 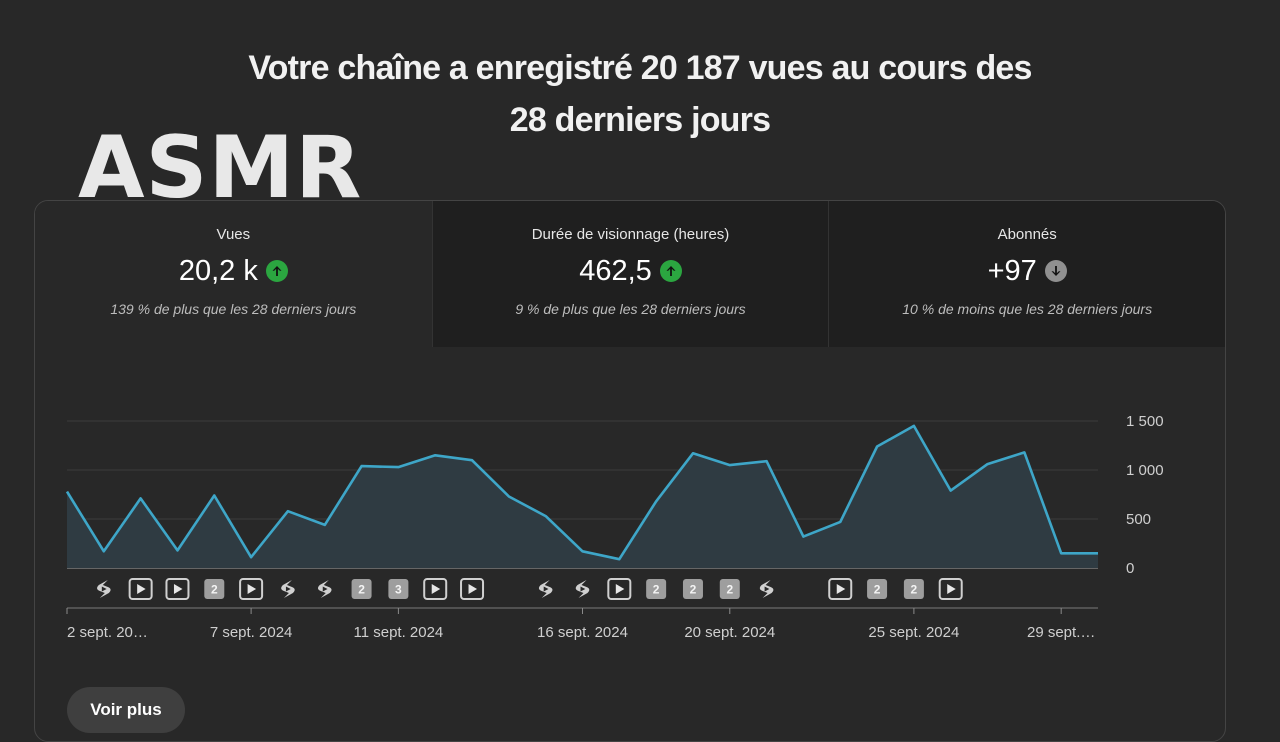 I want to click on tab-compare: 10 % de moins que les 28 derniers jours, so click(x=1027, y=309).